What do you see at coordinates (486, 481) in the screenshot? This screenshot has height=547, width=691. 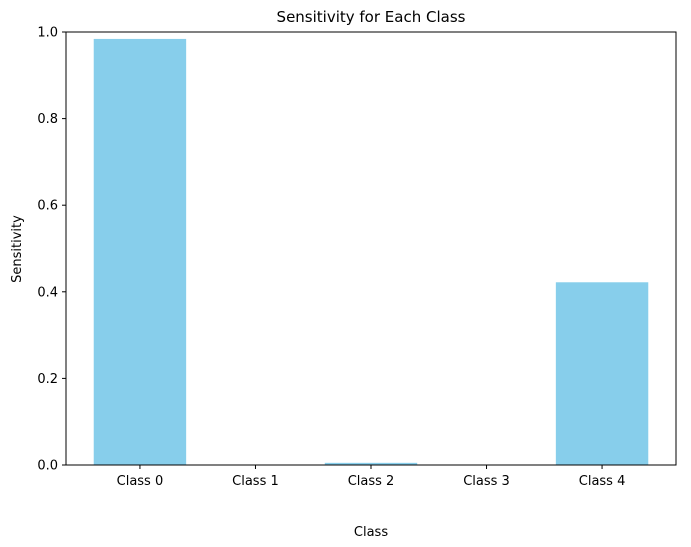 I see `x-tick-label: Class 3` at bounding box center [486, 481].